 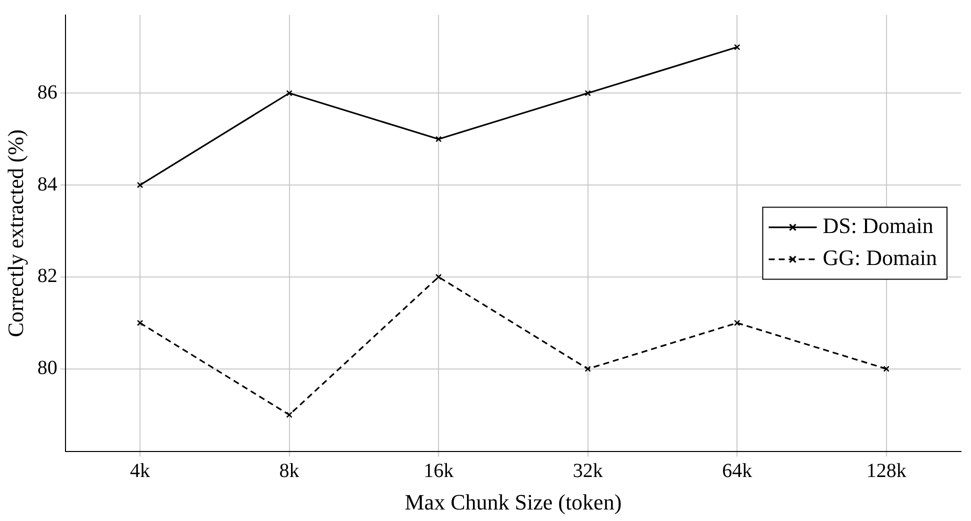 What do you see at coordinates (879, 257) in the screenshot?
I see `legend-label: GG: Domain` at bounding box center [879, 257].